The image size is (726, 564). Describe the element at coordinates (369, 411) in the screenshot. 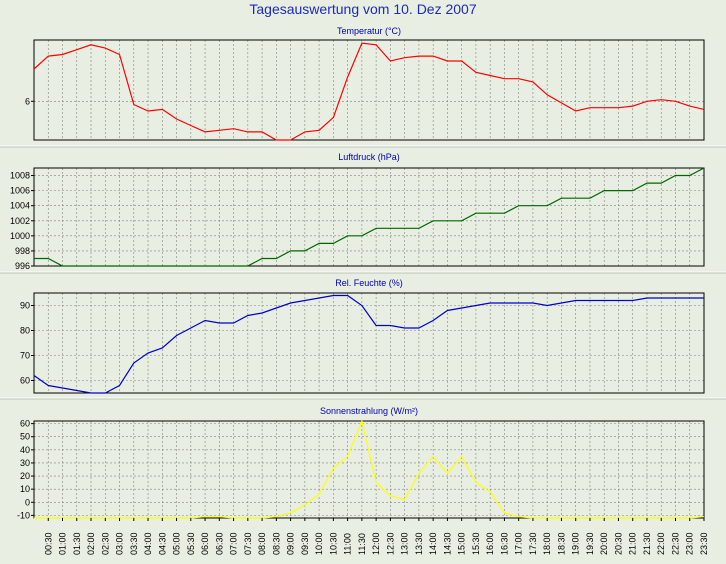

I see `panel-title: Sonnenstrahlung (W/m²)` at that location.